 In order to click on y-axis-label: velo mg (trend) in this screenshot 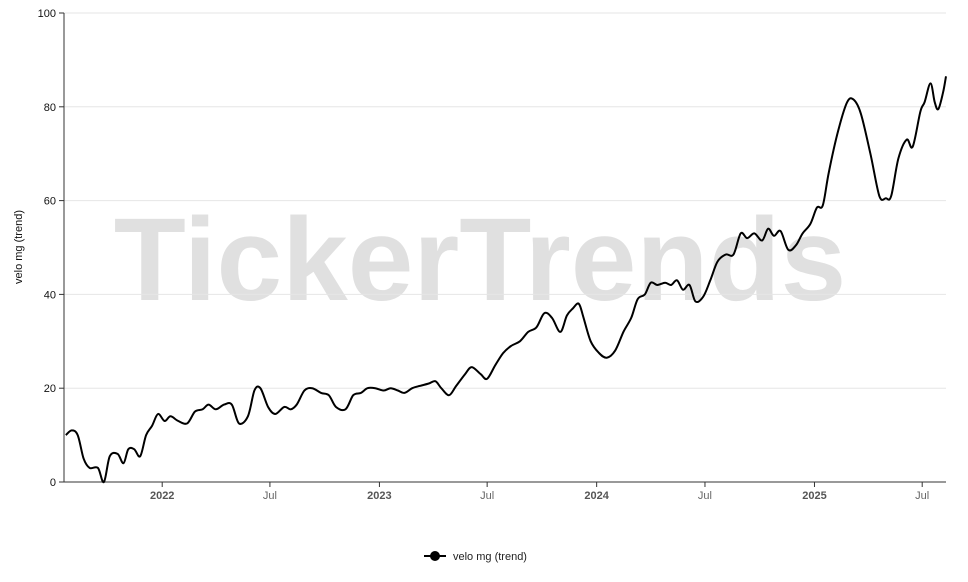, I will do `click(19, 247)`.